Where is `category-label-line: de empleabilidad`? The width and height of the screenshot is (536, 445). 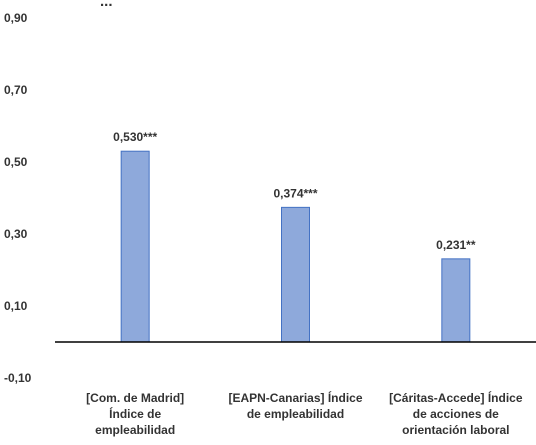
category-label-line: de empleabilidad is located at coordinates (295, 414).